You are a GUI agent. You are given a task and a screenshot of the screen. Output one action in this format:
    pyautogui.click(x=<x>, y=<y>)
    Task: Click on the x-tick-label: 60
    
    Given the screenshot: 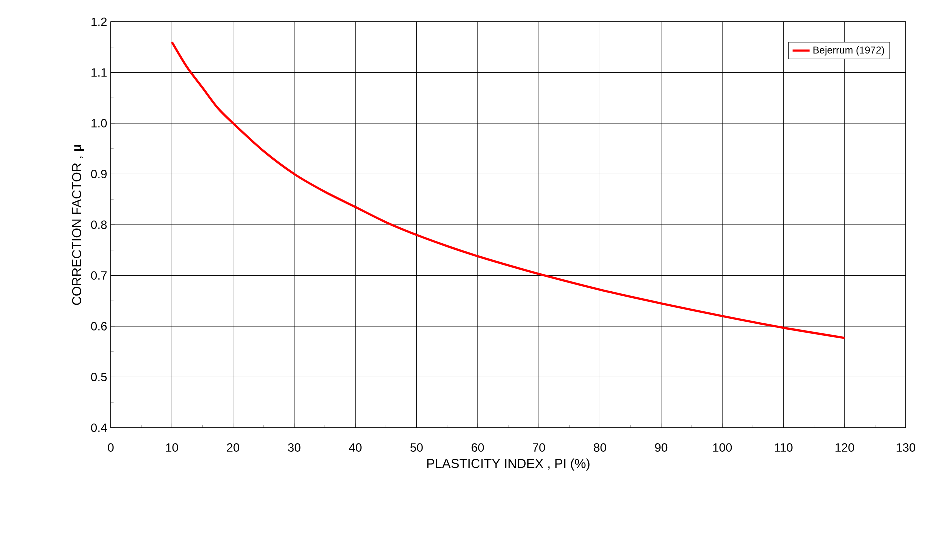 What is the action you would take?
    pyautogui.click(x=478, y=448)
    